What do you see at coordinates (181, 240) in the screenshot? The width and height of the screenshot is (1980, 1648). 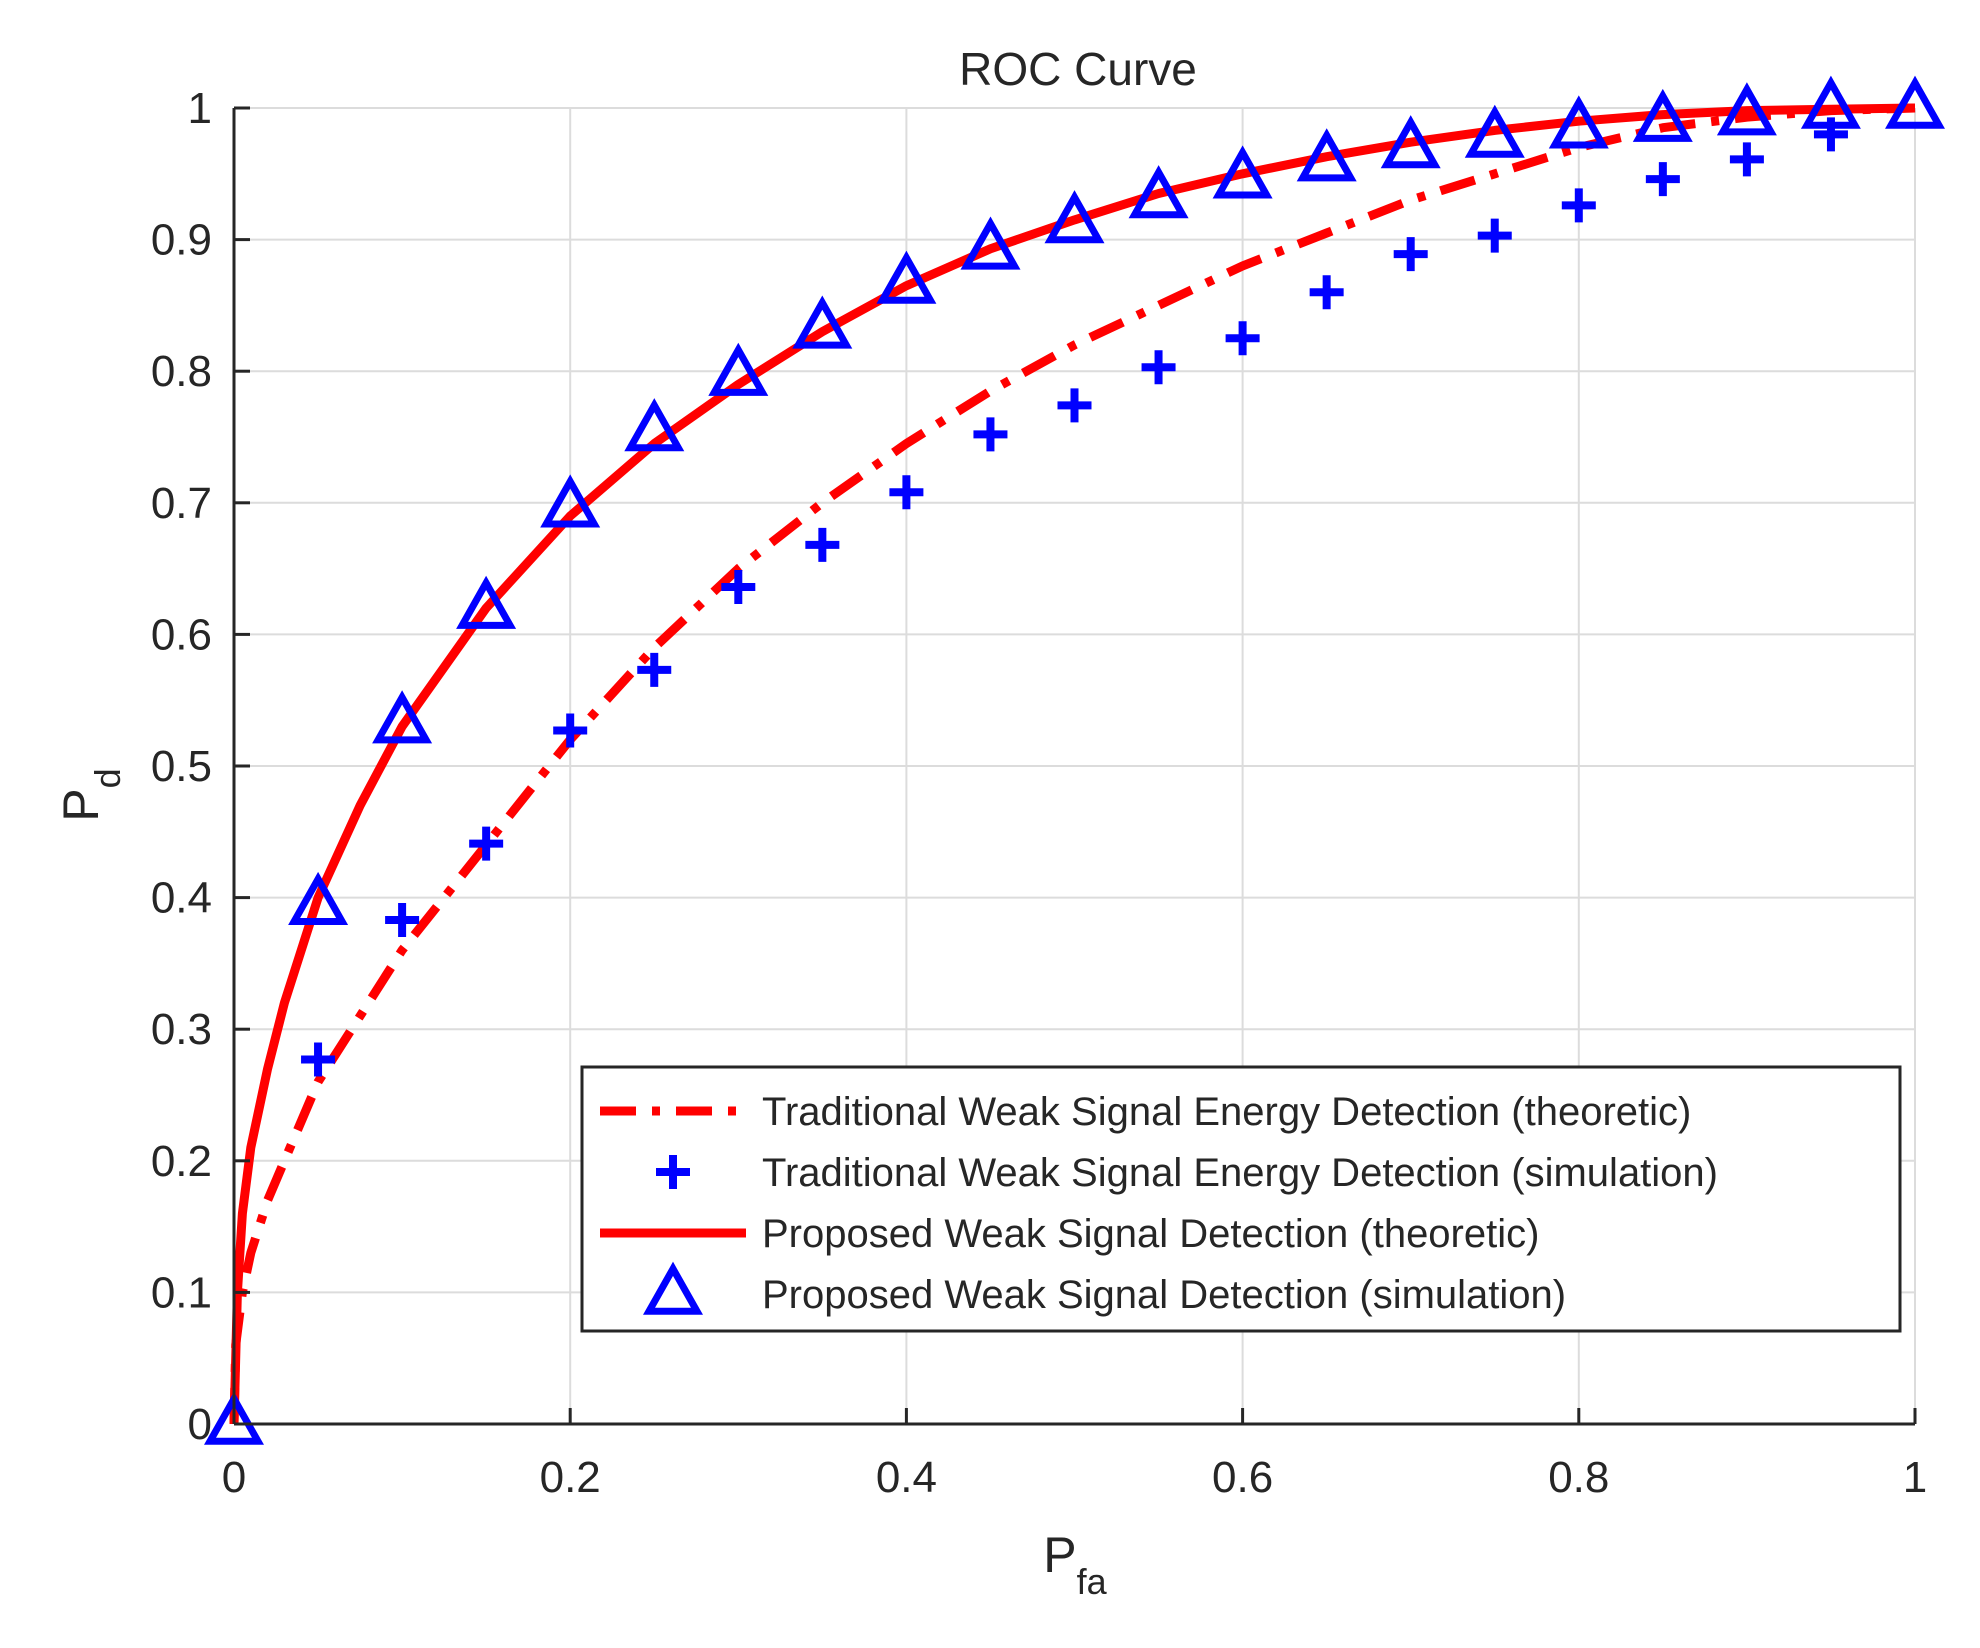 I see `y-tick-label: 0.9` at bounding box center [181, 240].